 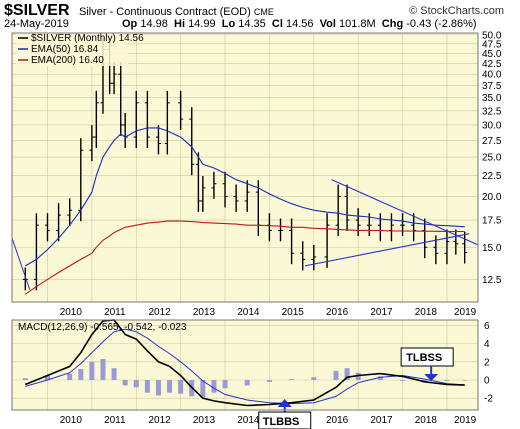 What do you see at coordinates (159, 420) in the screenshot?
I see `macd-x-tick-2: 2012` at bounding box center [159, 420].